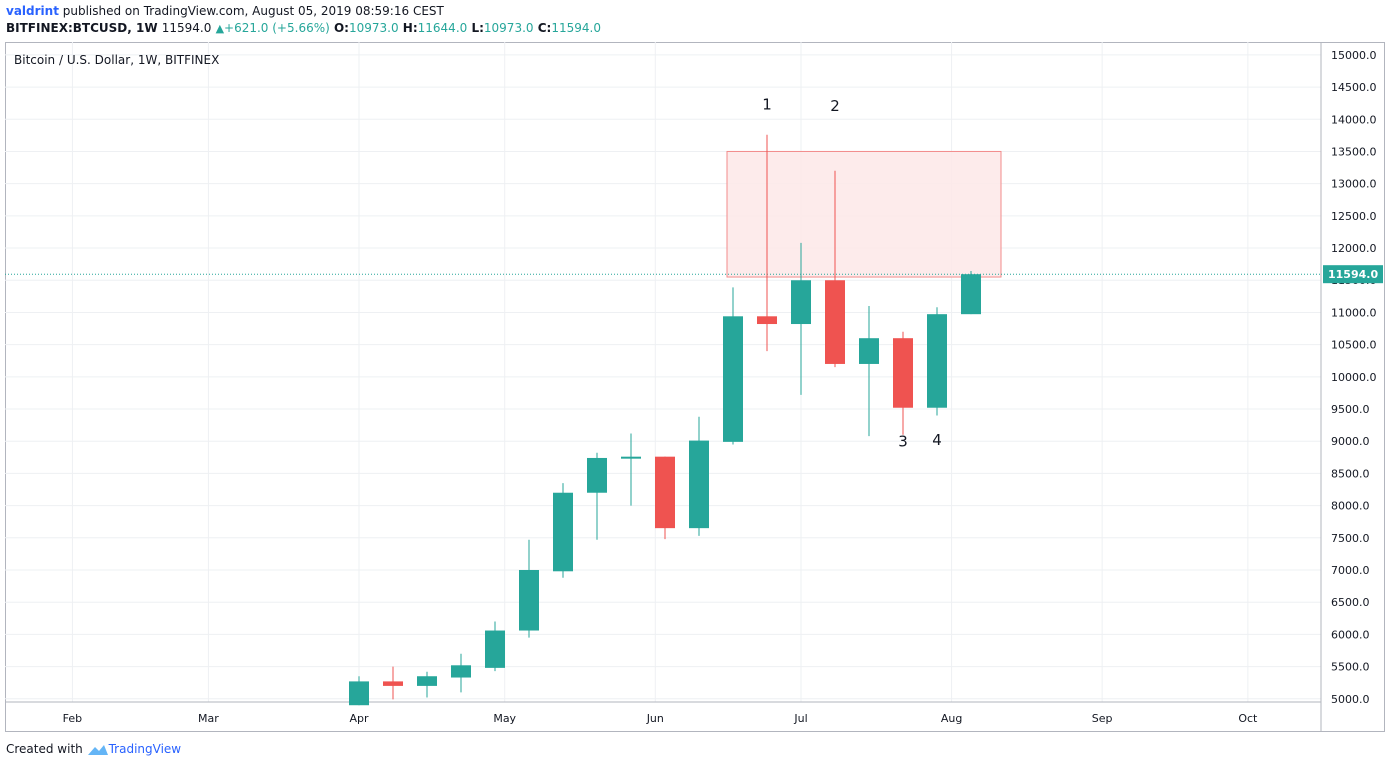 Image resolution: width=1391 pixels, height=768 pixels. I want to click on price-tick-label: 8000.0, so click(1350, 506).